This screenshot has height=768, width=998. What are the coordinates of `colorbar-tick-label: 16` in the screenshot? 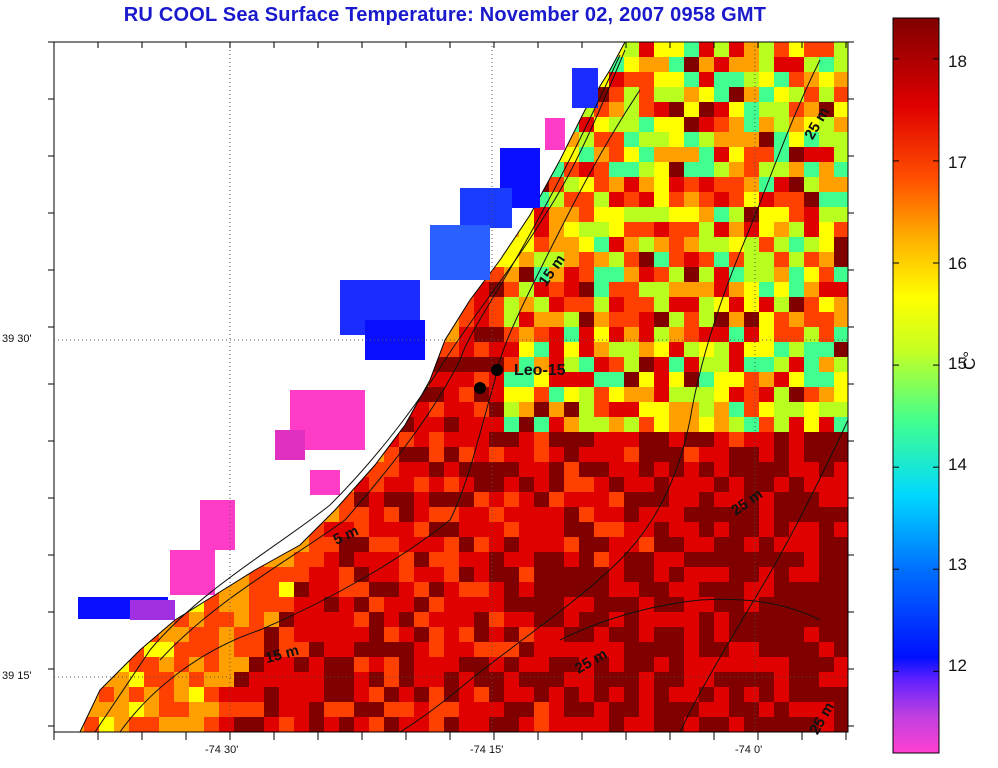 It's located at (957, 263).